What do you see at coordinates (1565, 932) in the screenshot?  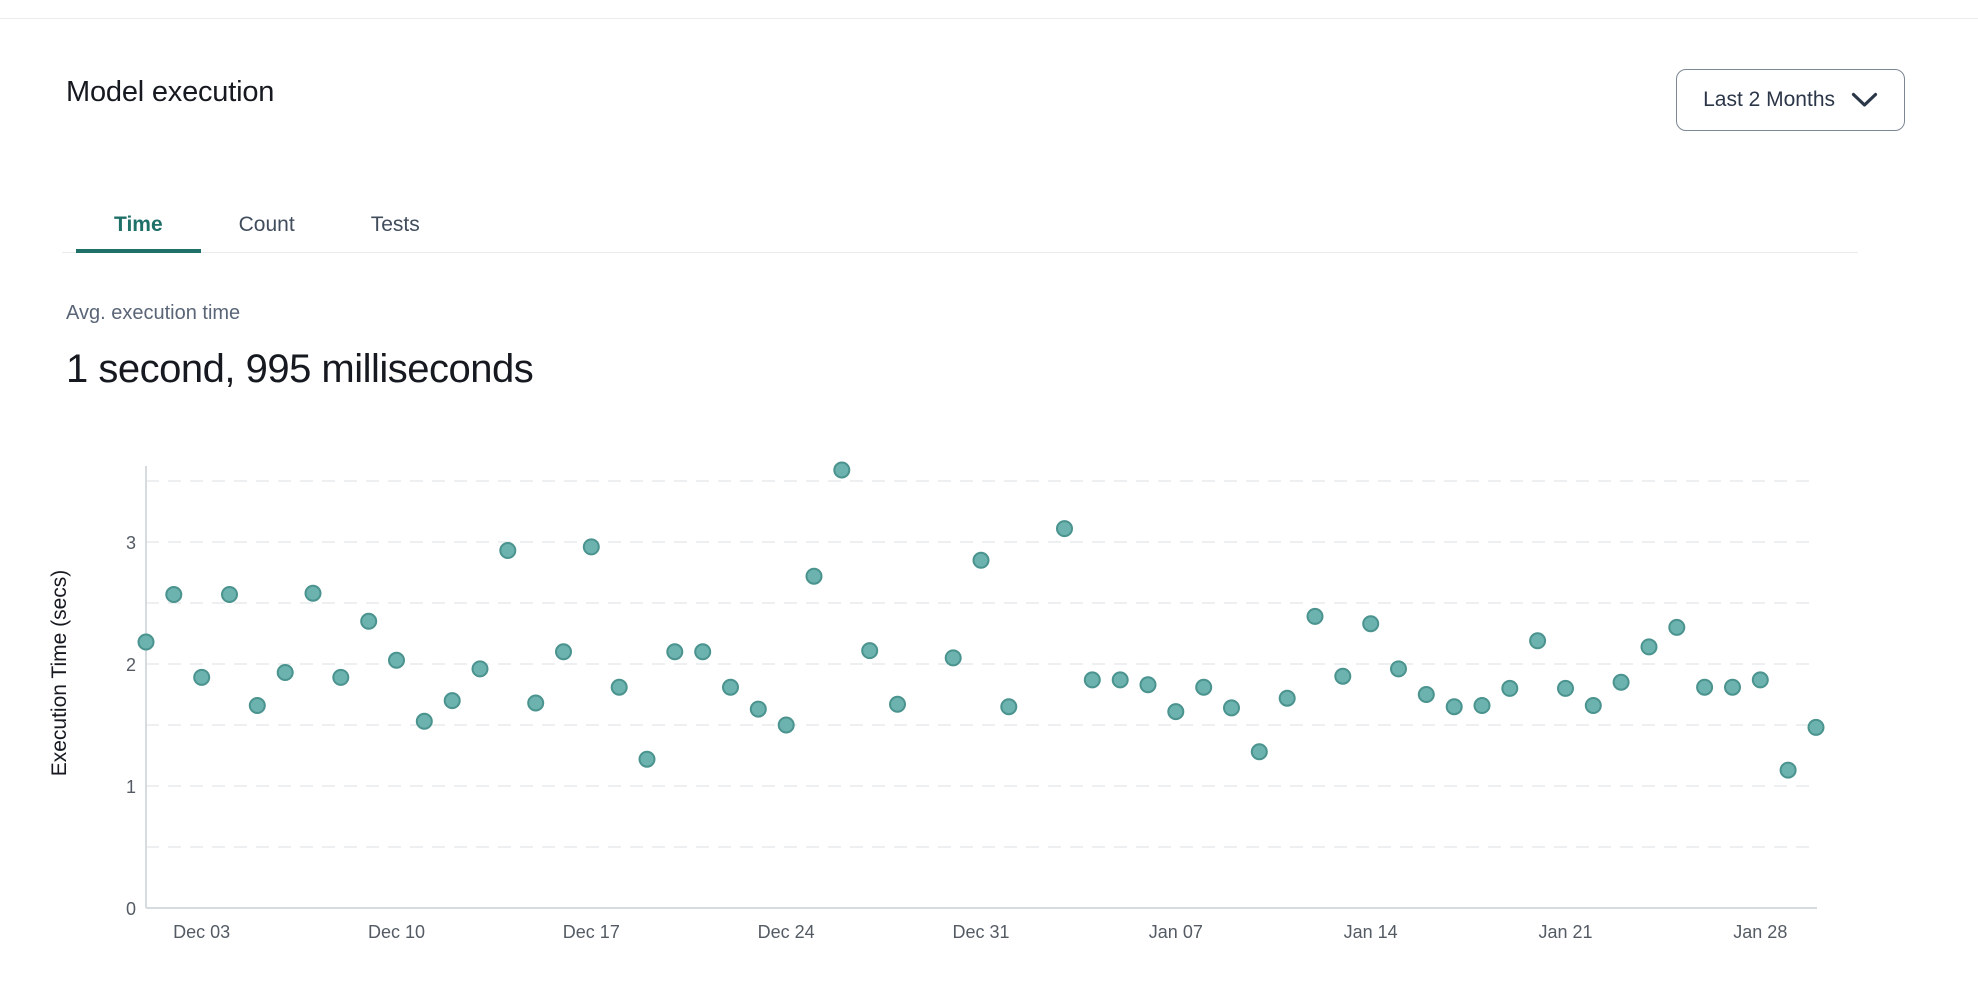 I see `x-tick-label: Jan 21` at bounding box center [1565, 932].